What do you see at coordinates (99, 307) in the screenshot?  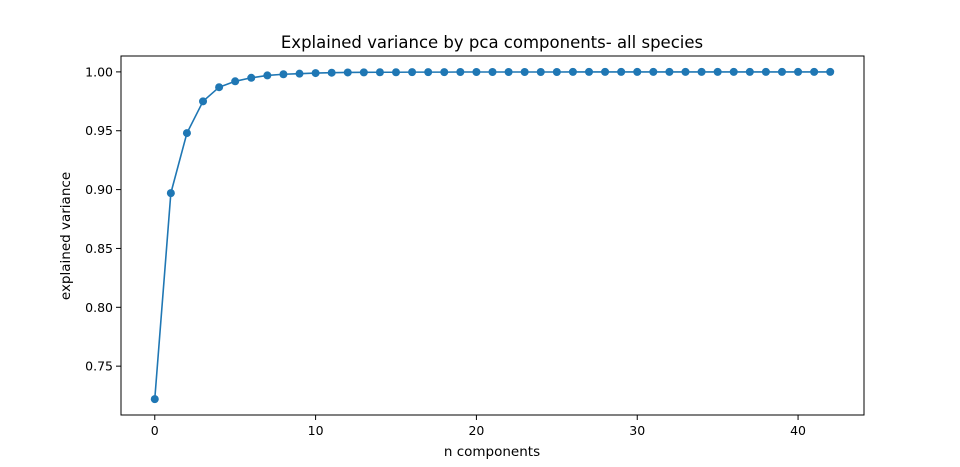 I see `y-tick-label: 0.80` at bounding box center [99, 307].